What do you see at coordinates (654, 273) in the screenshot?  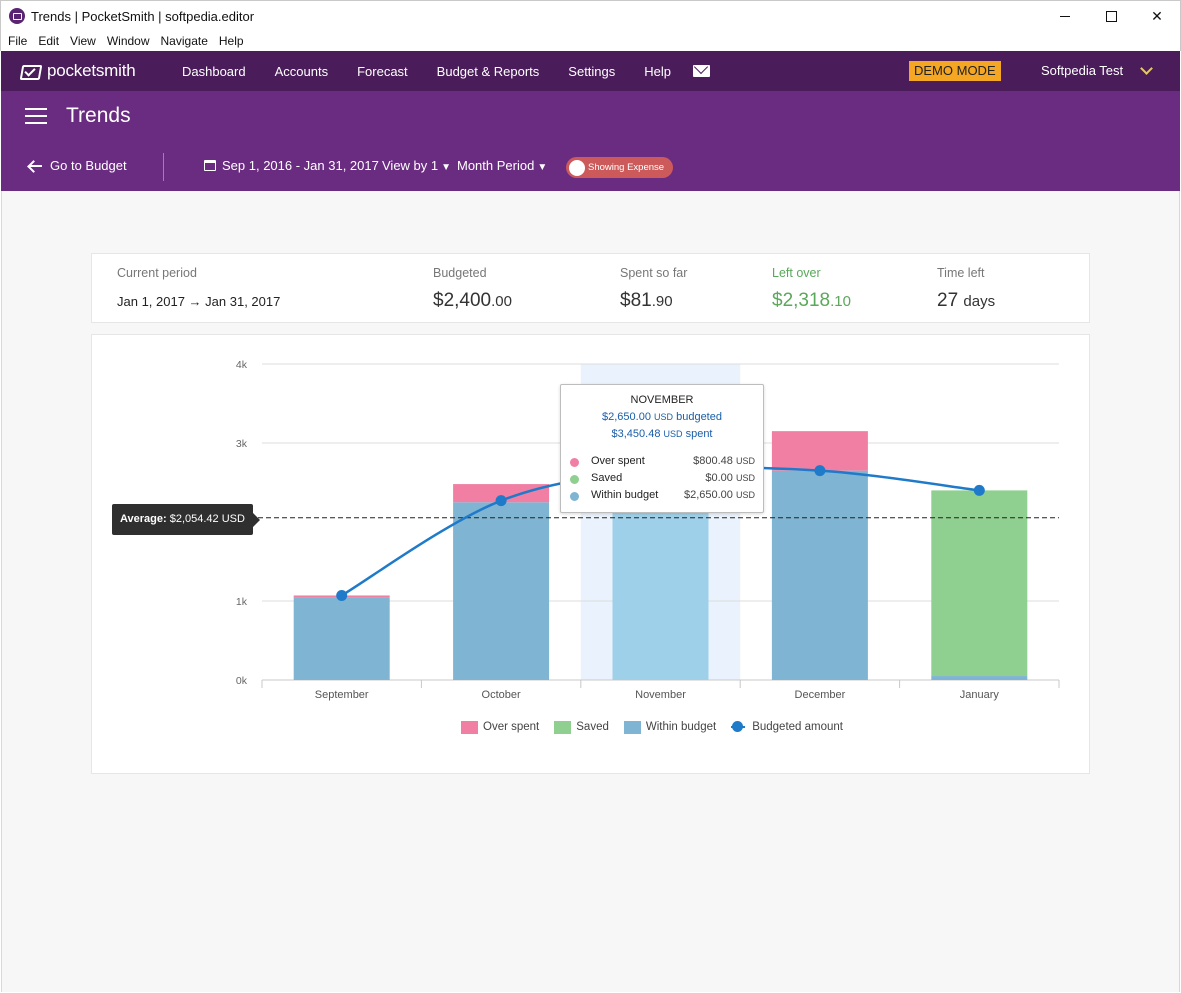 I see `spent-label: Spent so far` at bounding box center [654, 273].